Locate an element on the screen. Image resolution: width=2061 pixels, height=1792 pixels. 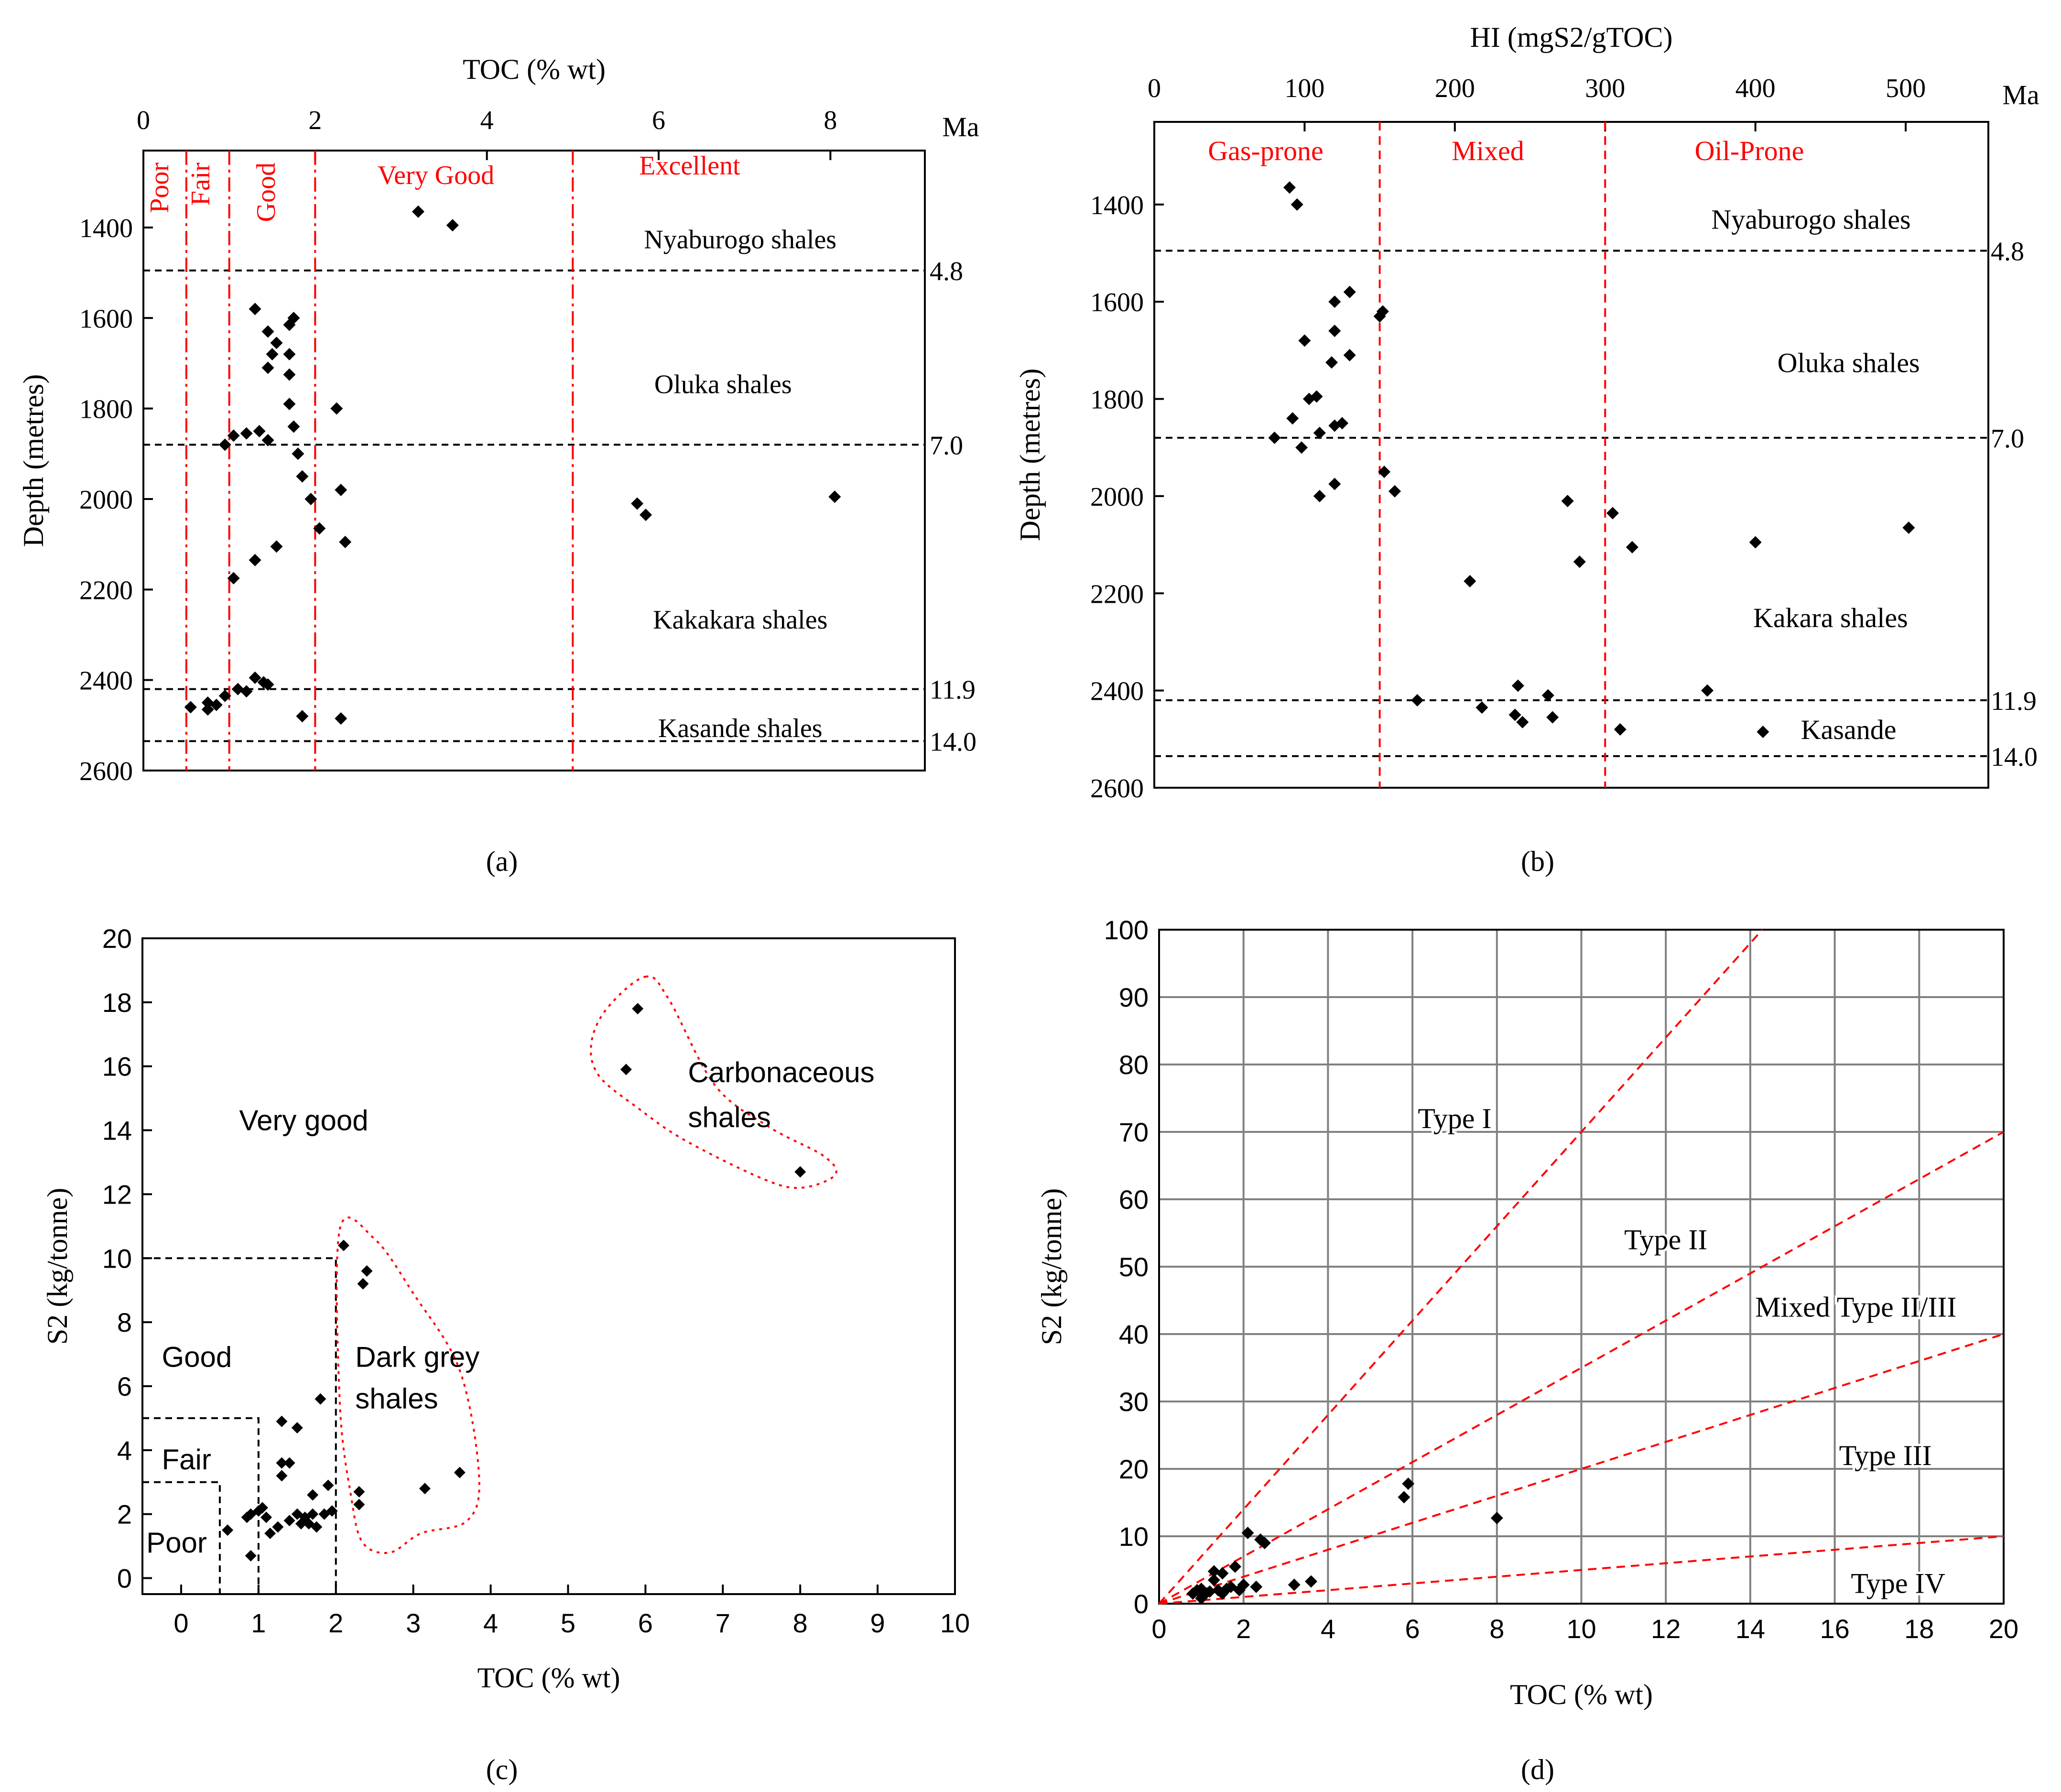
y-axis-title: Depth (metres) is located at coordinates (34, 460).